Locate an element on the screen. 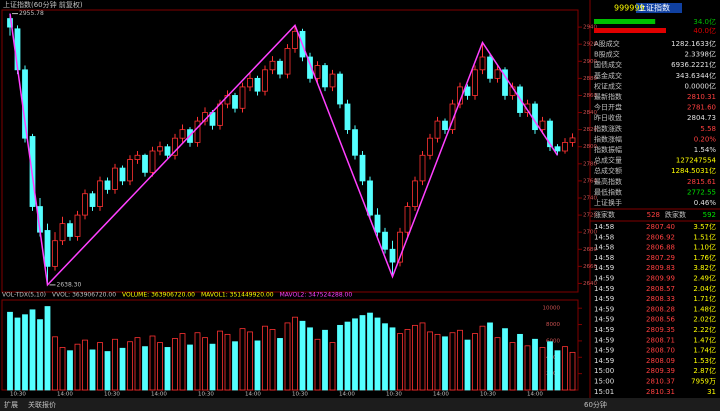 The height and width of the screenshot is (411, 720). volume-legend: VOLUME: 363906720.00 is located at coordinates (158, 295).